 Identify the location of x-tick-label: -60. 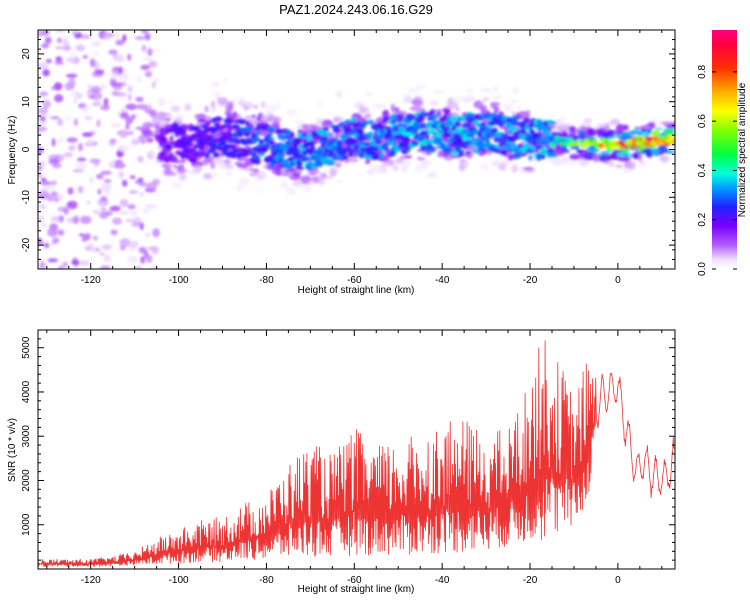
(354, 580).